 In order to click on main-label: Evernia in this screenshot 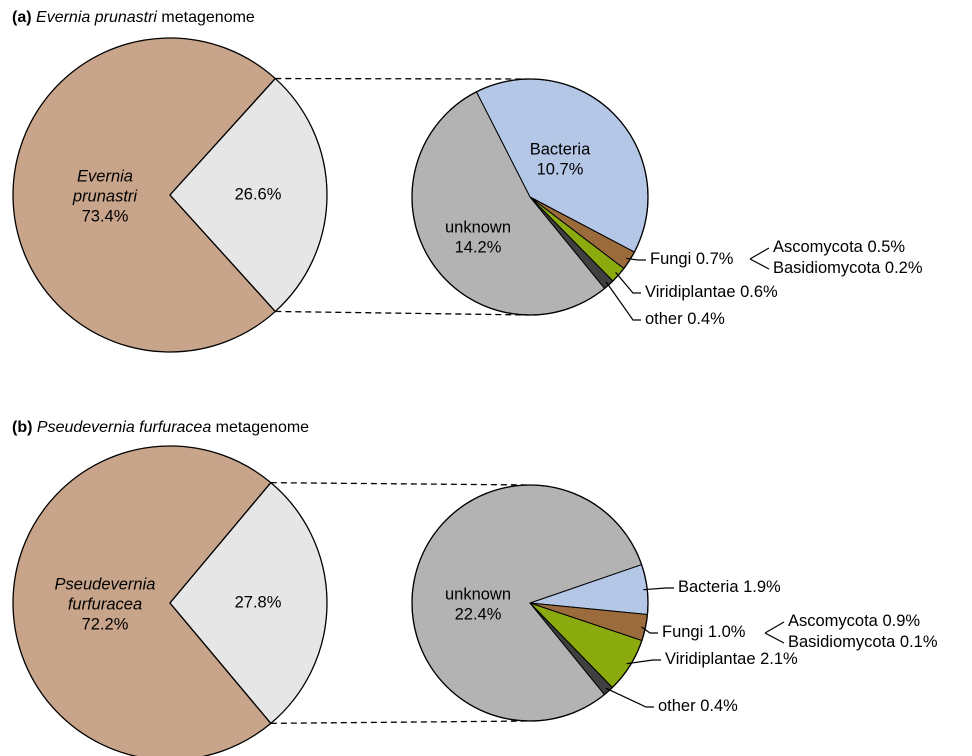, I will do `click(105, 176)`.